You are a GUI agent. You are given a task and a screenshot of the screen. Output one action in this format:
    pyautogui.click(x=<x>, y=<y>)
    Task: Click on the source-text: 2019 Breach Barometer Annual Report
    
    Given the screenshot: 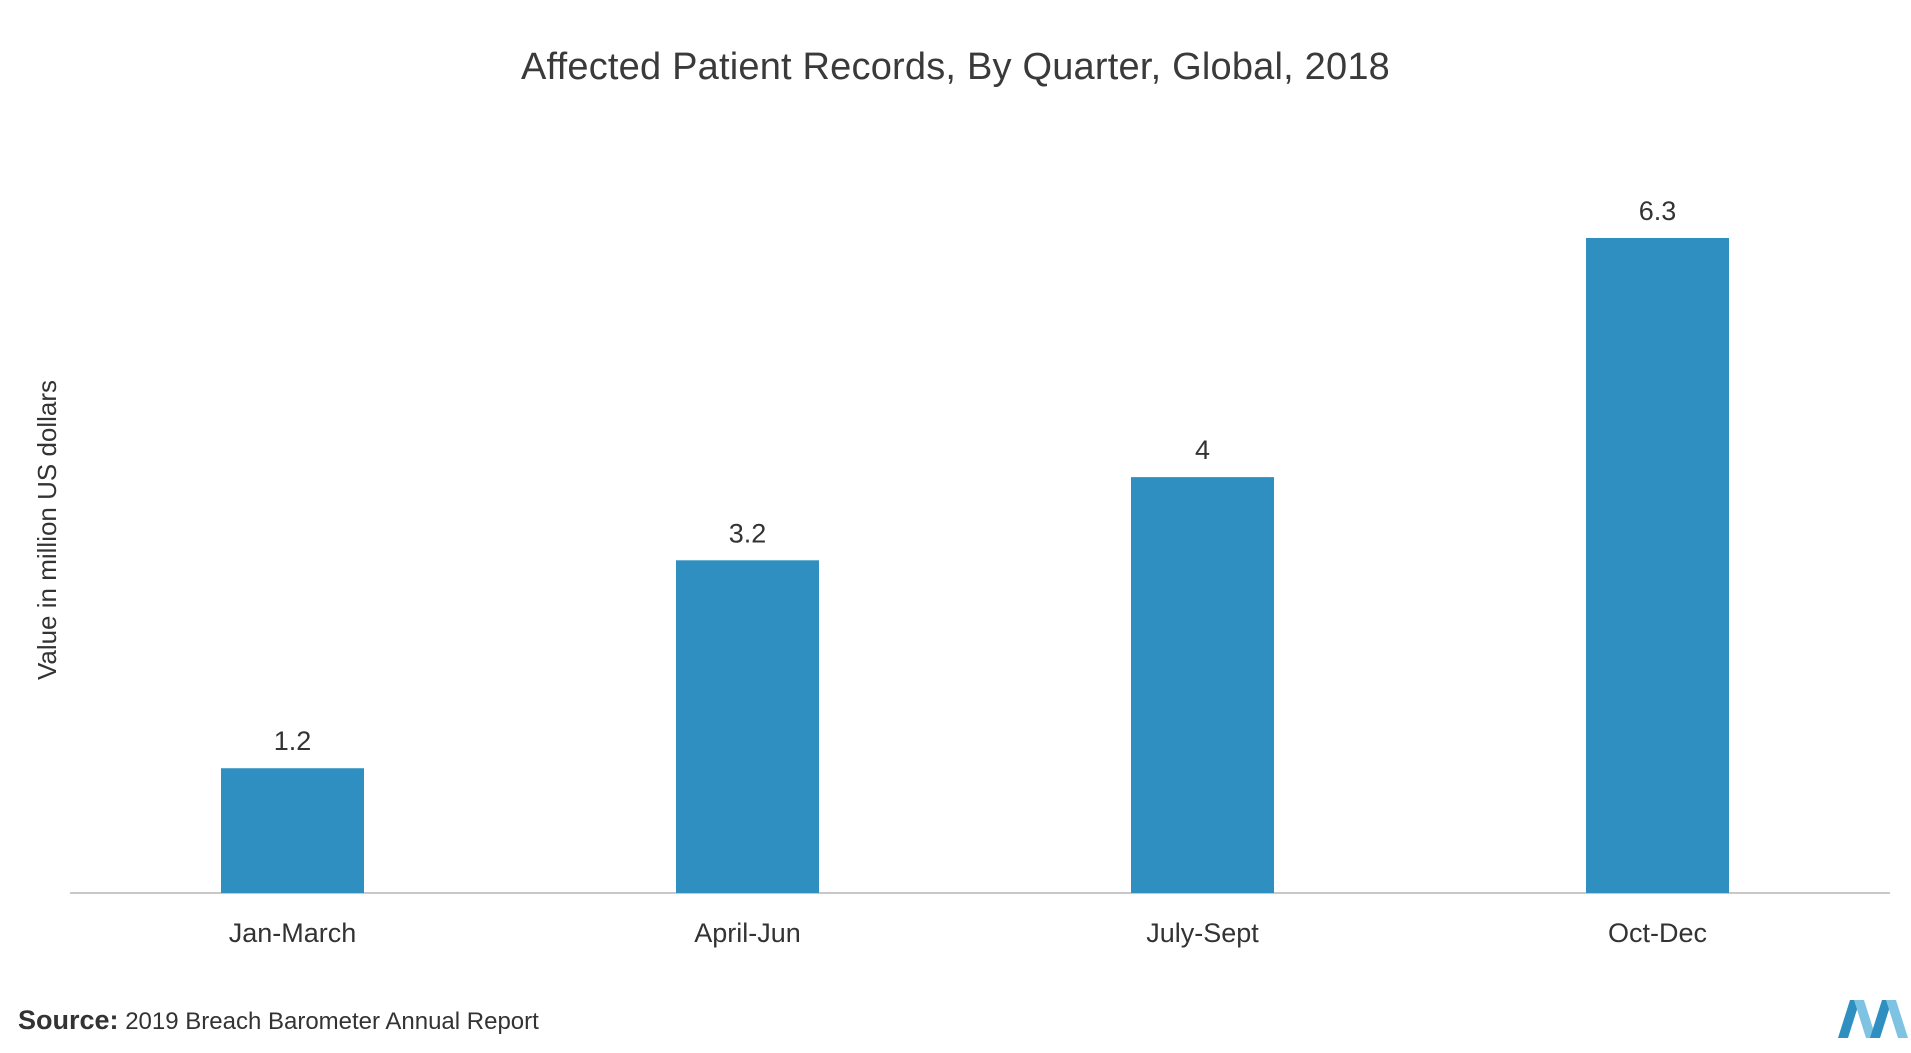 What is the action you would take?
    pyautogui.click(x=332, y=1021)
    